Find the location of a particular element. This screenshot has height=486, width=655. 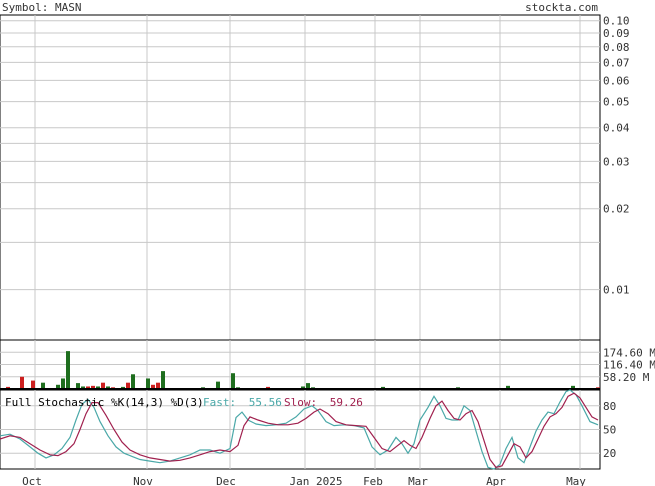

stochastic-tick-label: 20 is located at coordinates (609, 453).